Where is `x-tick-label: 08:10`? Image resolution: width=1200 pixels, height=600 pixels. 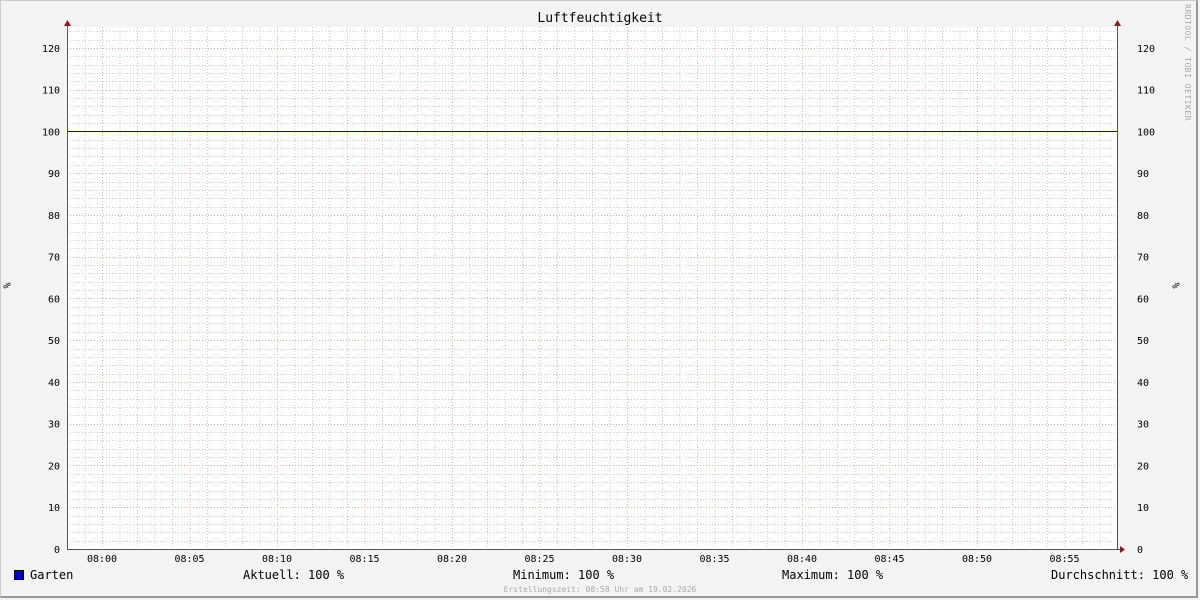 x-tick-label: 08:10 is located at coordinates (277, 559).